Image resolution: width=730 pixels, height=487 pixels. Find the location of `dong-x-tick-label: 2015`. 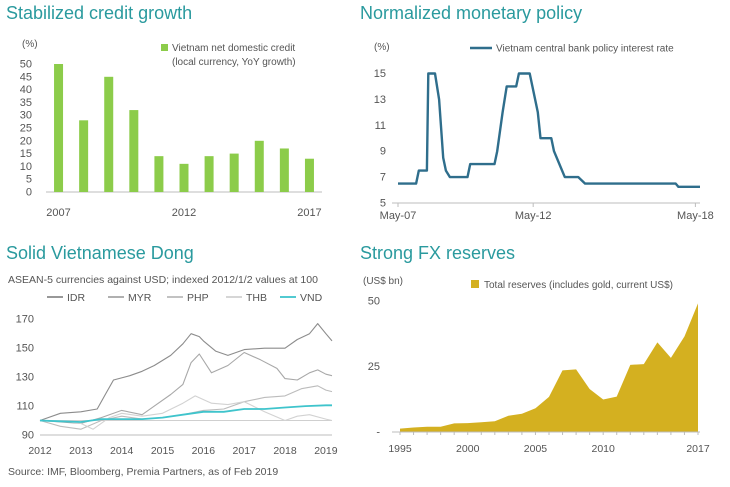

dong-x-tick-label: 2015 is located at coordinates (163, 451).